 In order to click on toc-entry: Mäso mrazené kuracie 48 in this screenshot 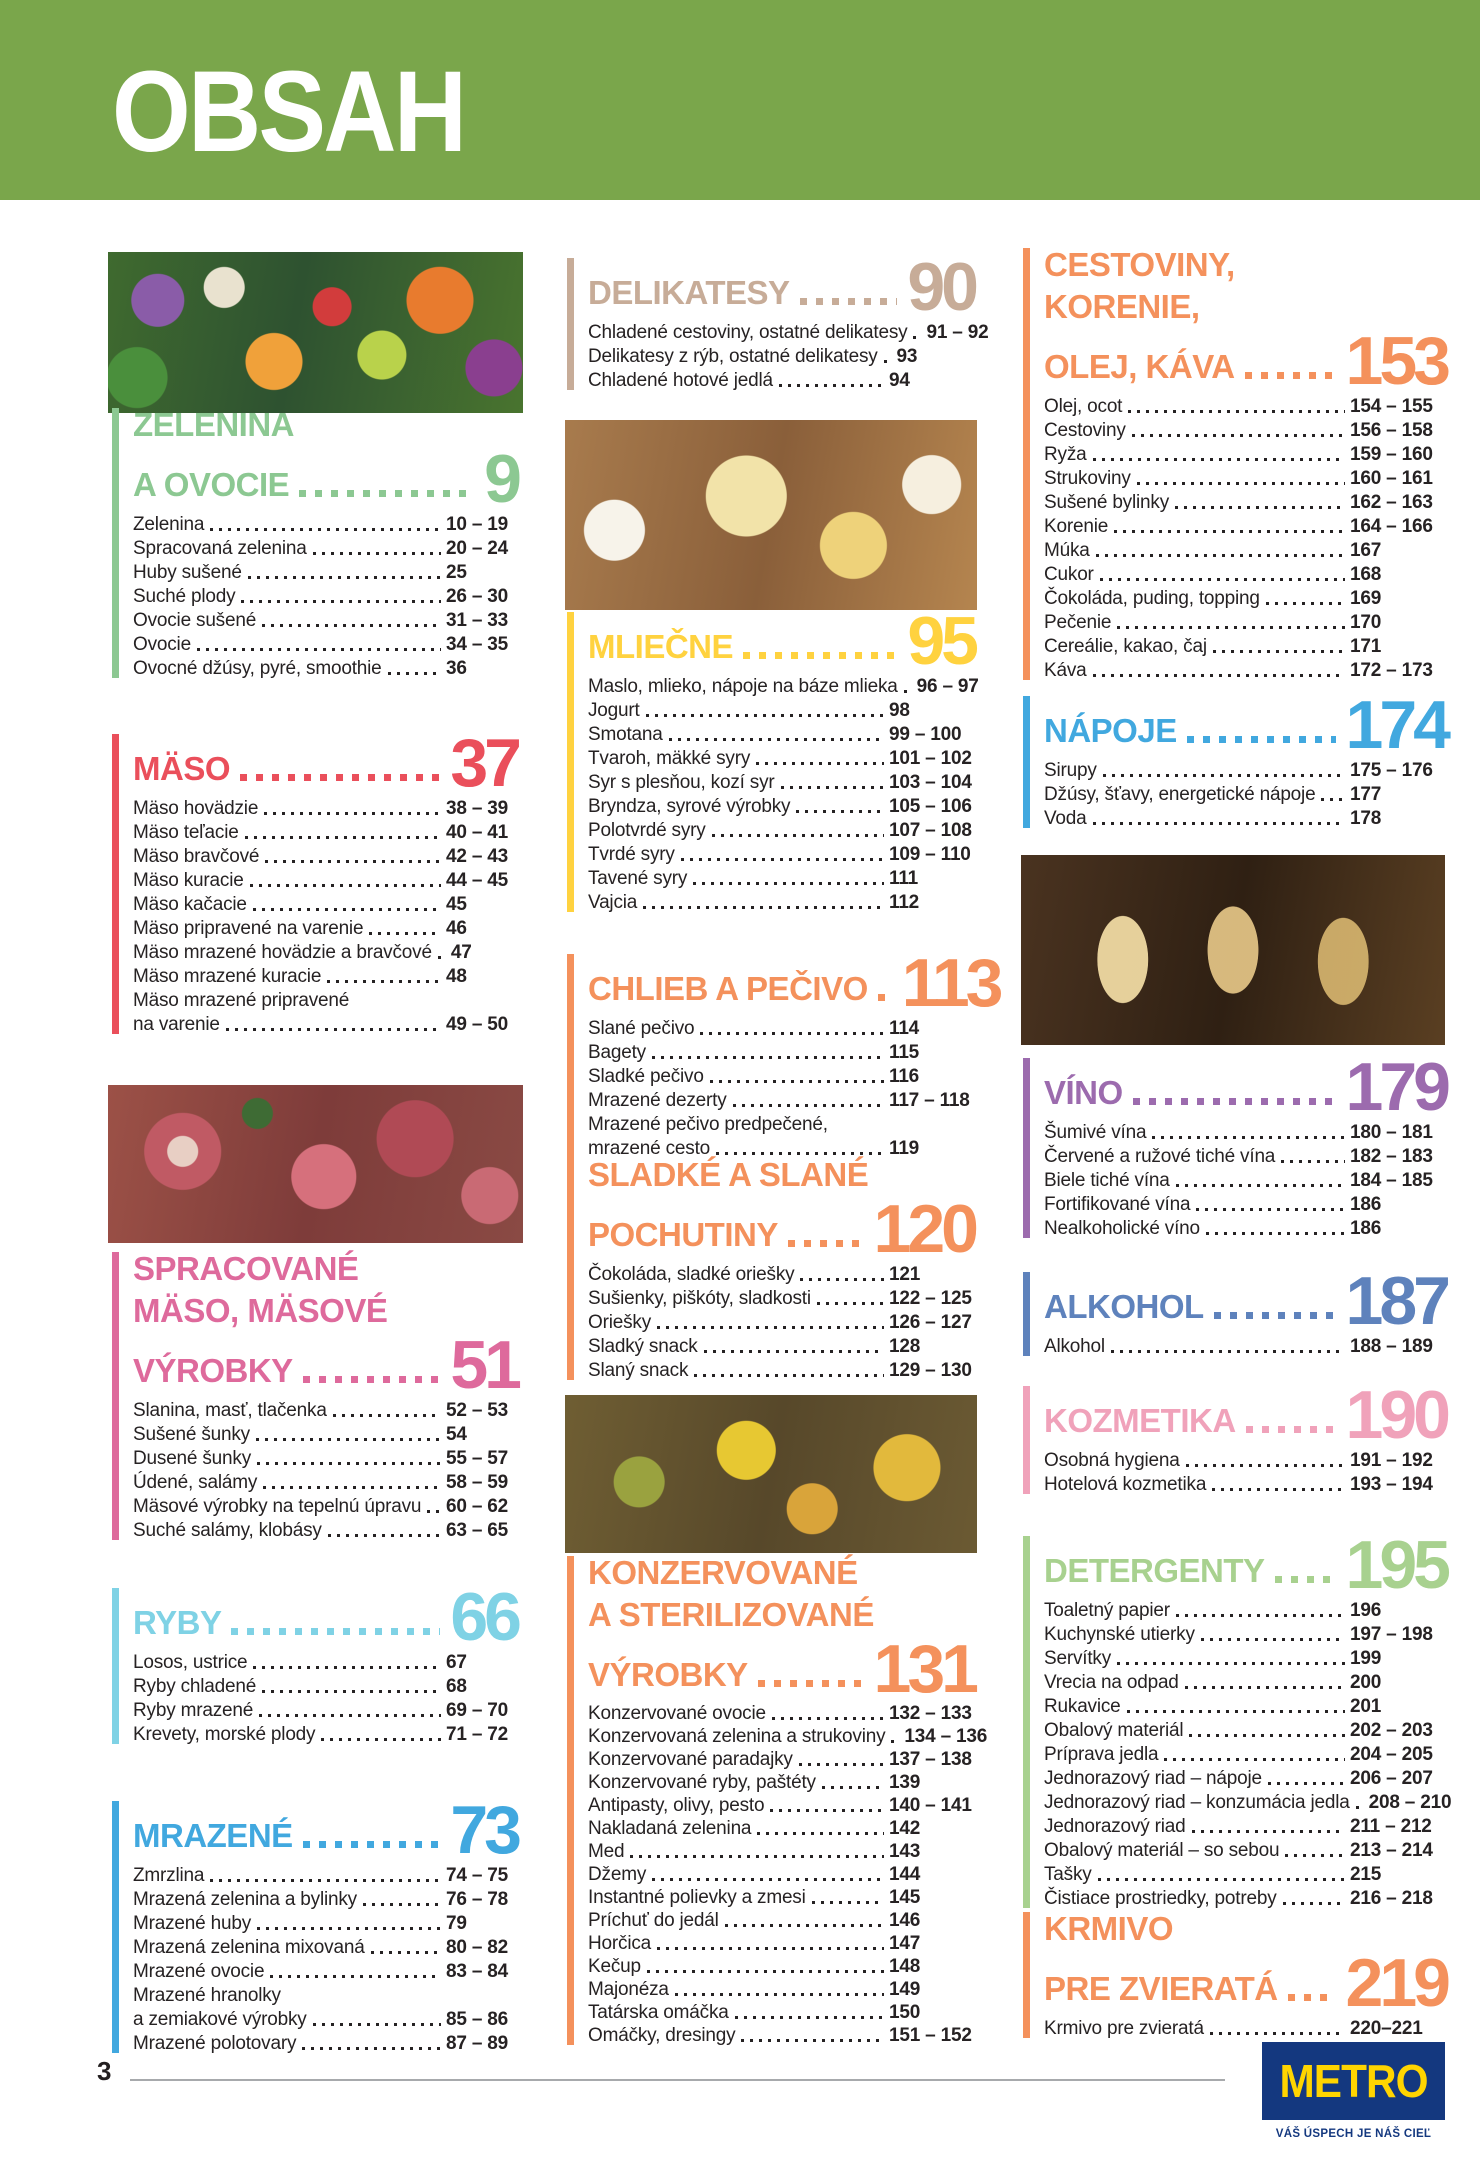, I will do `click(325, 976)`.